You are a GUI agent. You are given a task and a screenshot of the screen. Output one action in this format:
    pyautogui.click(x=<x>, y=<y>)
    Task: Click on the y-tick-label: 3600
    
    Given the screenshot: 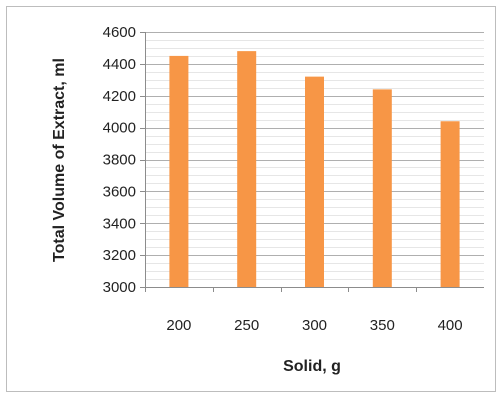 What is the action you would take?
    pyautogui.click(x=119, y=191)
    